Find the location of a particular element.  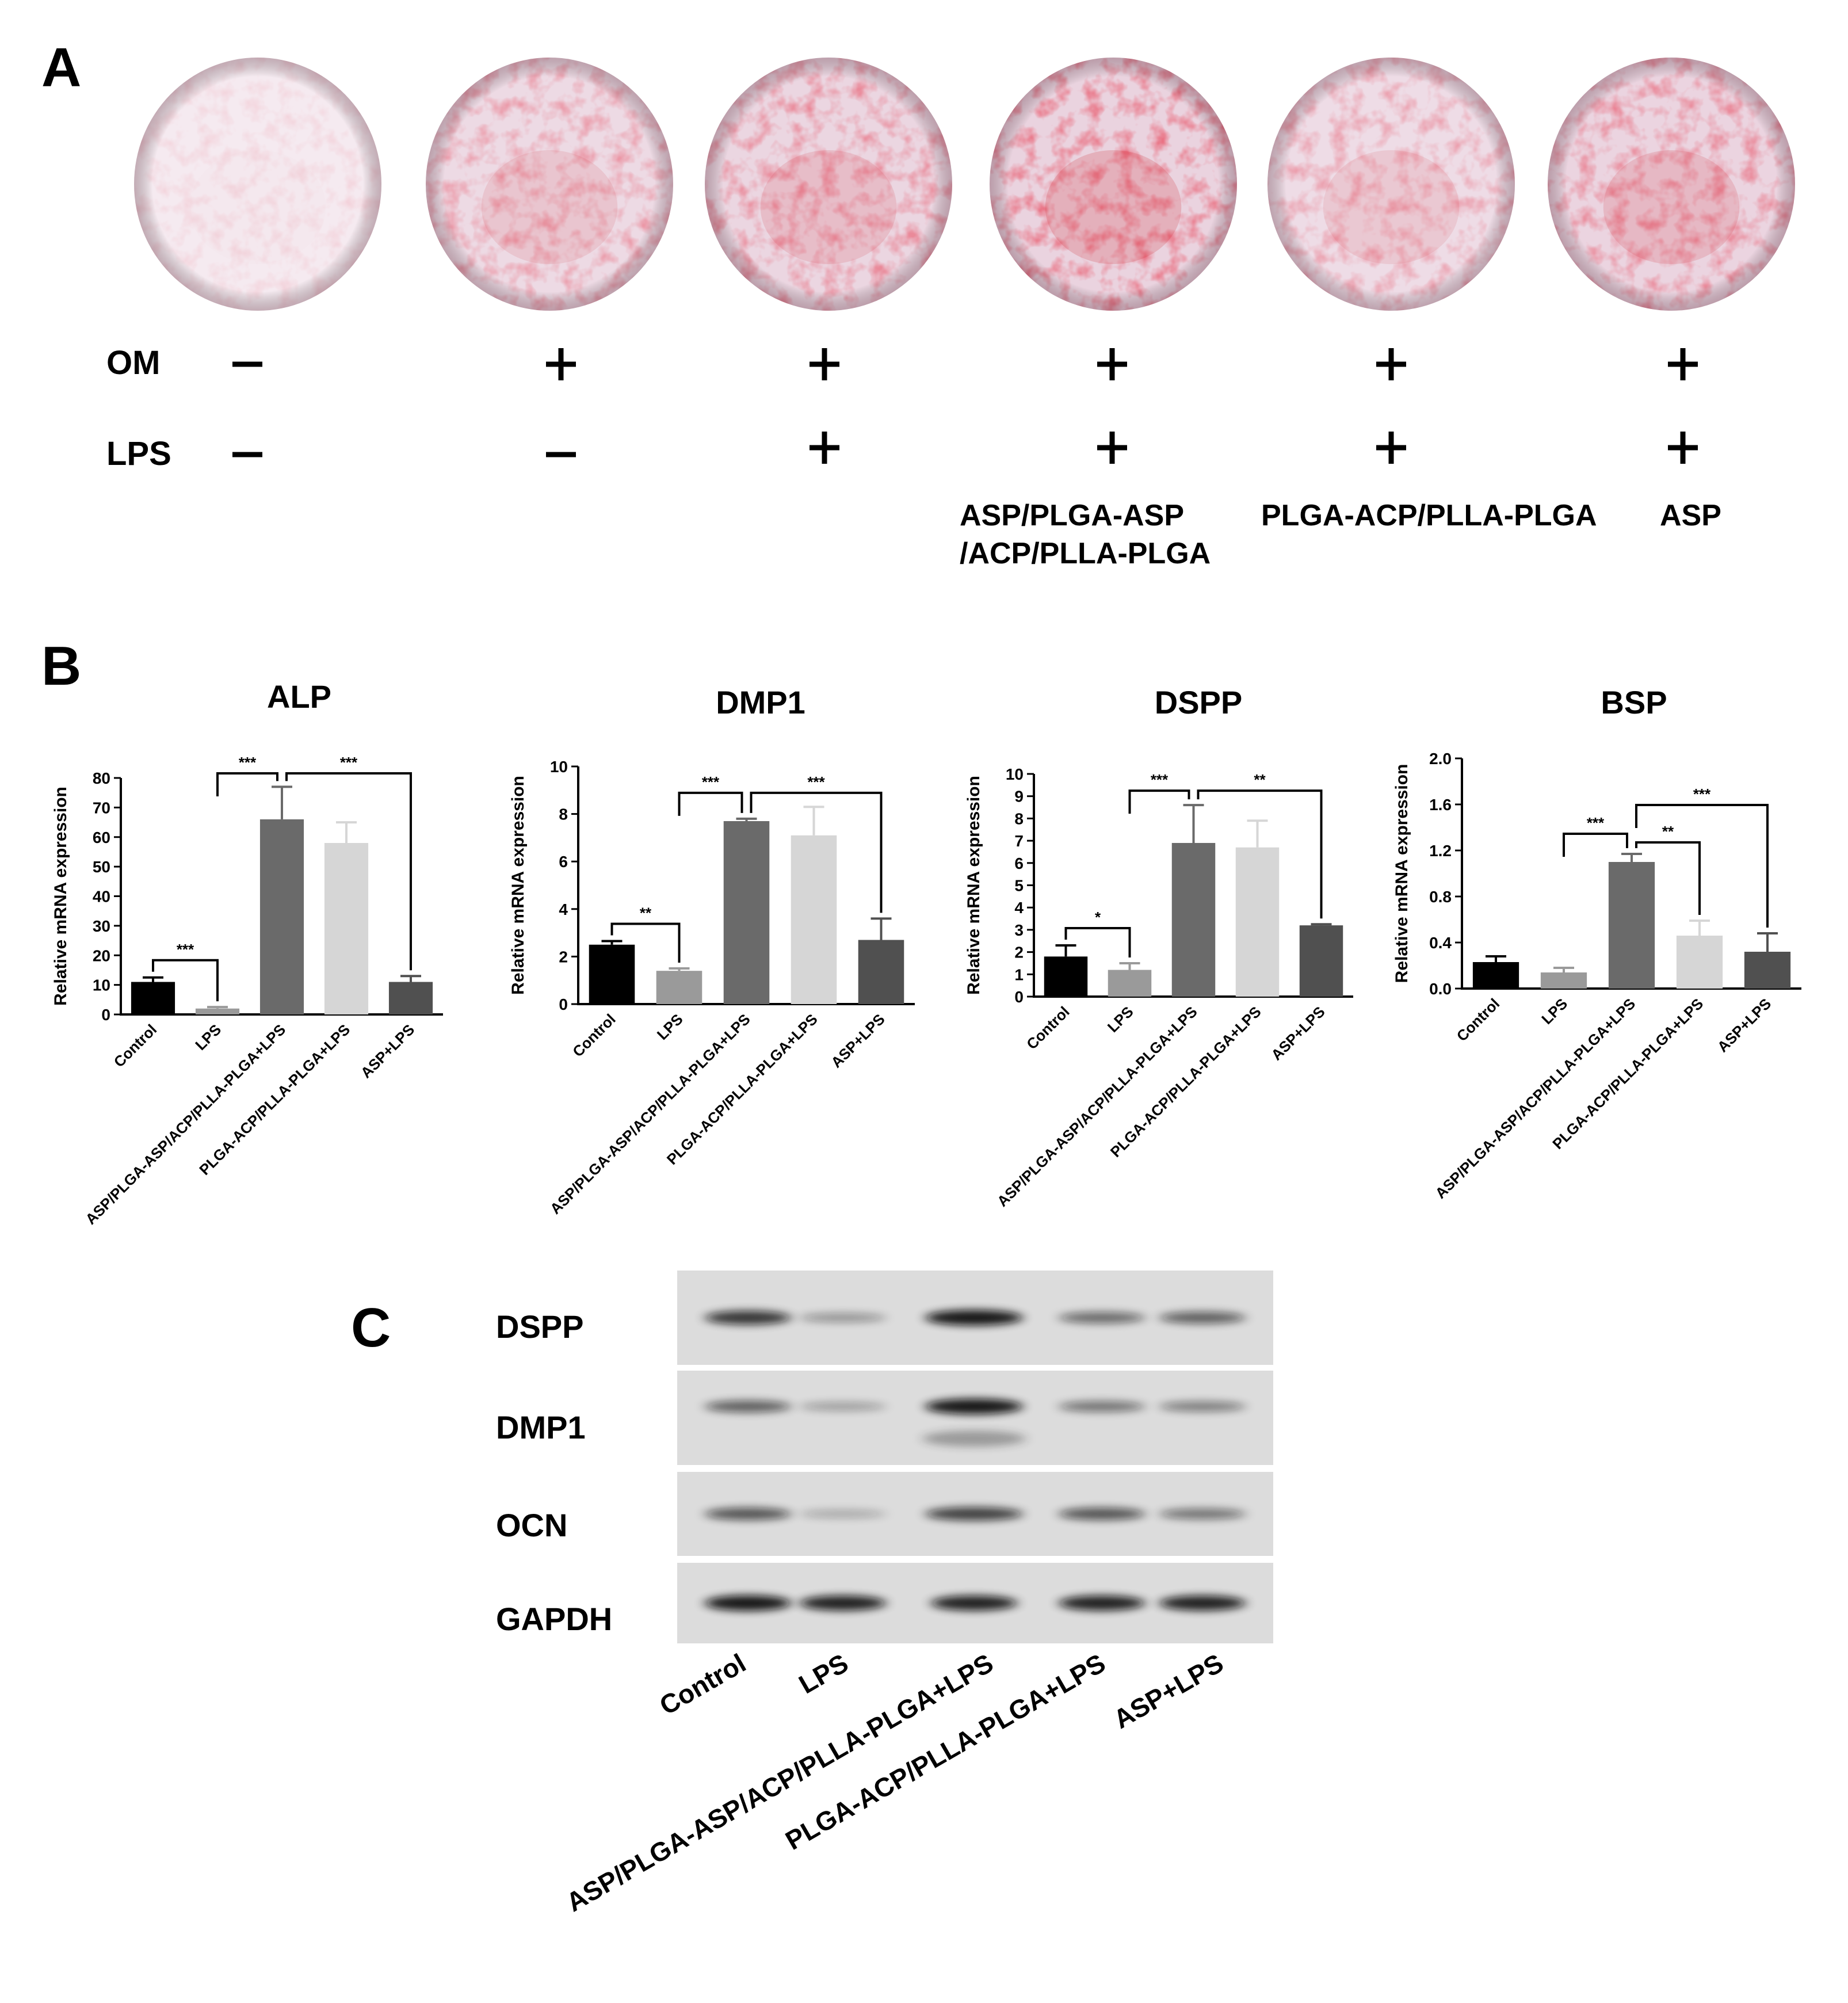

om-label: OM is located at coordinates (133, 362).